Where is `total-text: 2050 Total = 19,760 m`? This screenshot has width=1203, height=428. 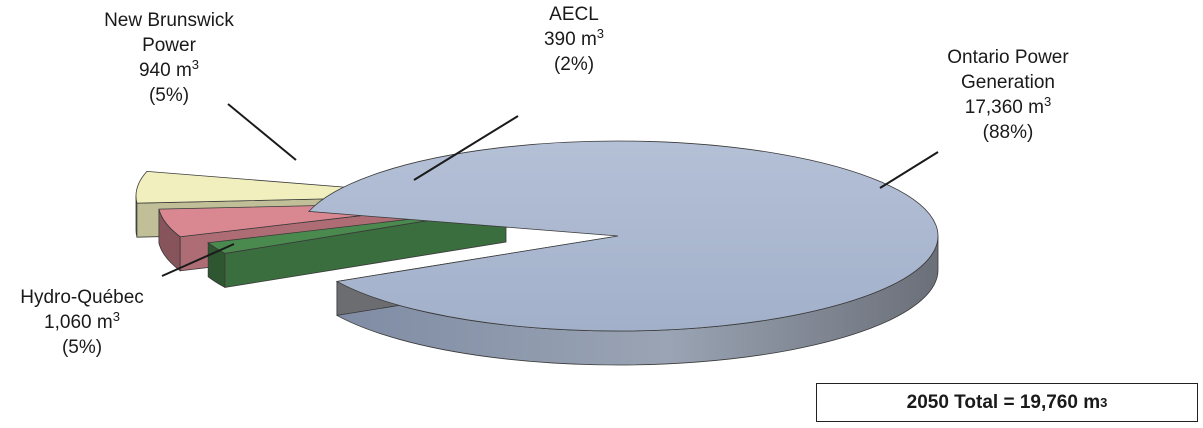 total-text: 2050 Total = 19,760 m is located at coordinates (1003, 402).